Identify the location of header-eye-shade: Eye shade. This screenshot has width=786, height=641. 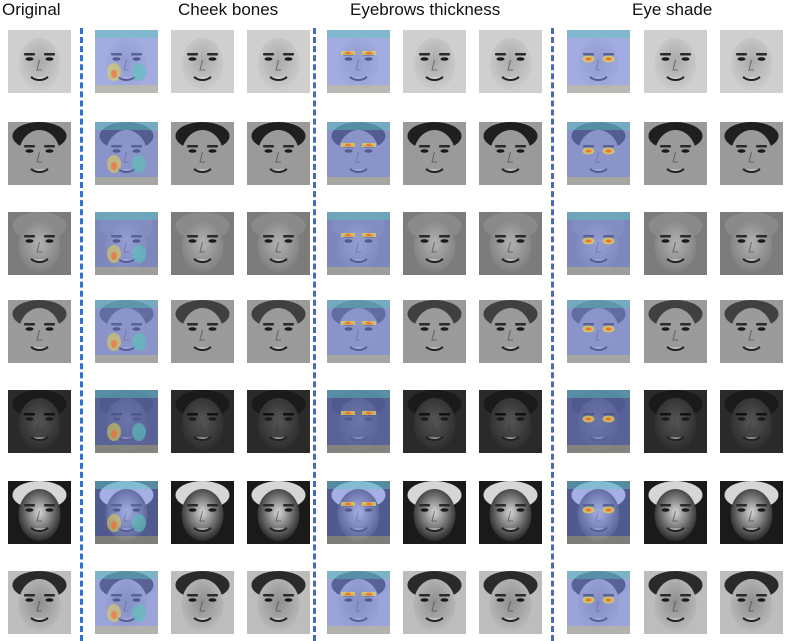
(672, 9).